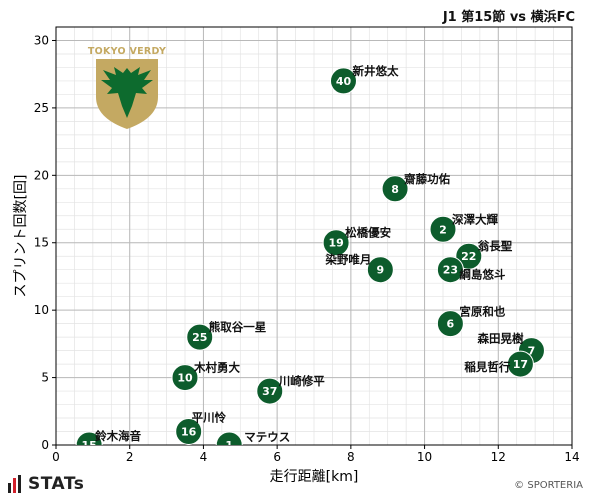  I want to click on eagle-icon, so click(127, 92).